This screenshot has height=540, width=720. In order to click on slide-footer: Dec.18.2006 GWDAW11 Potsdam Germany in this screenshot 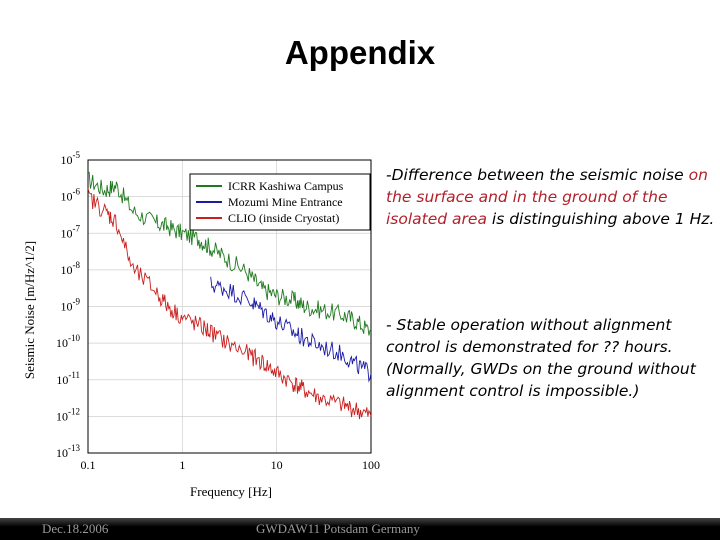, I will do `click(360, 529)`.